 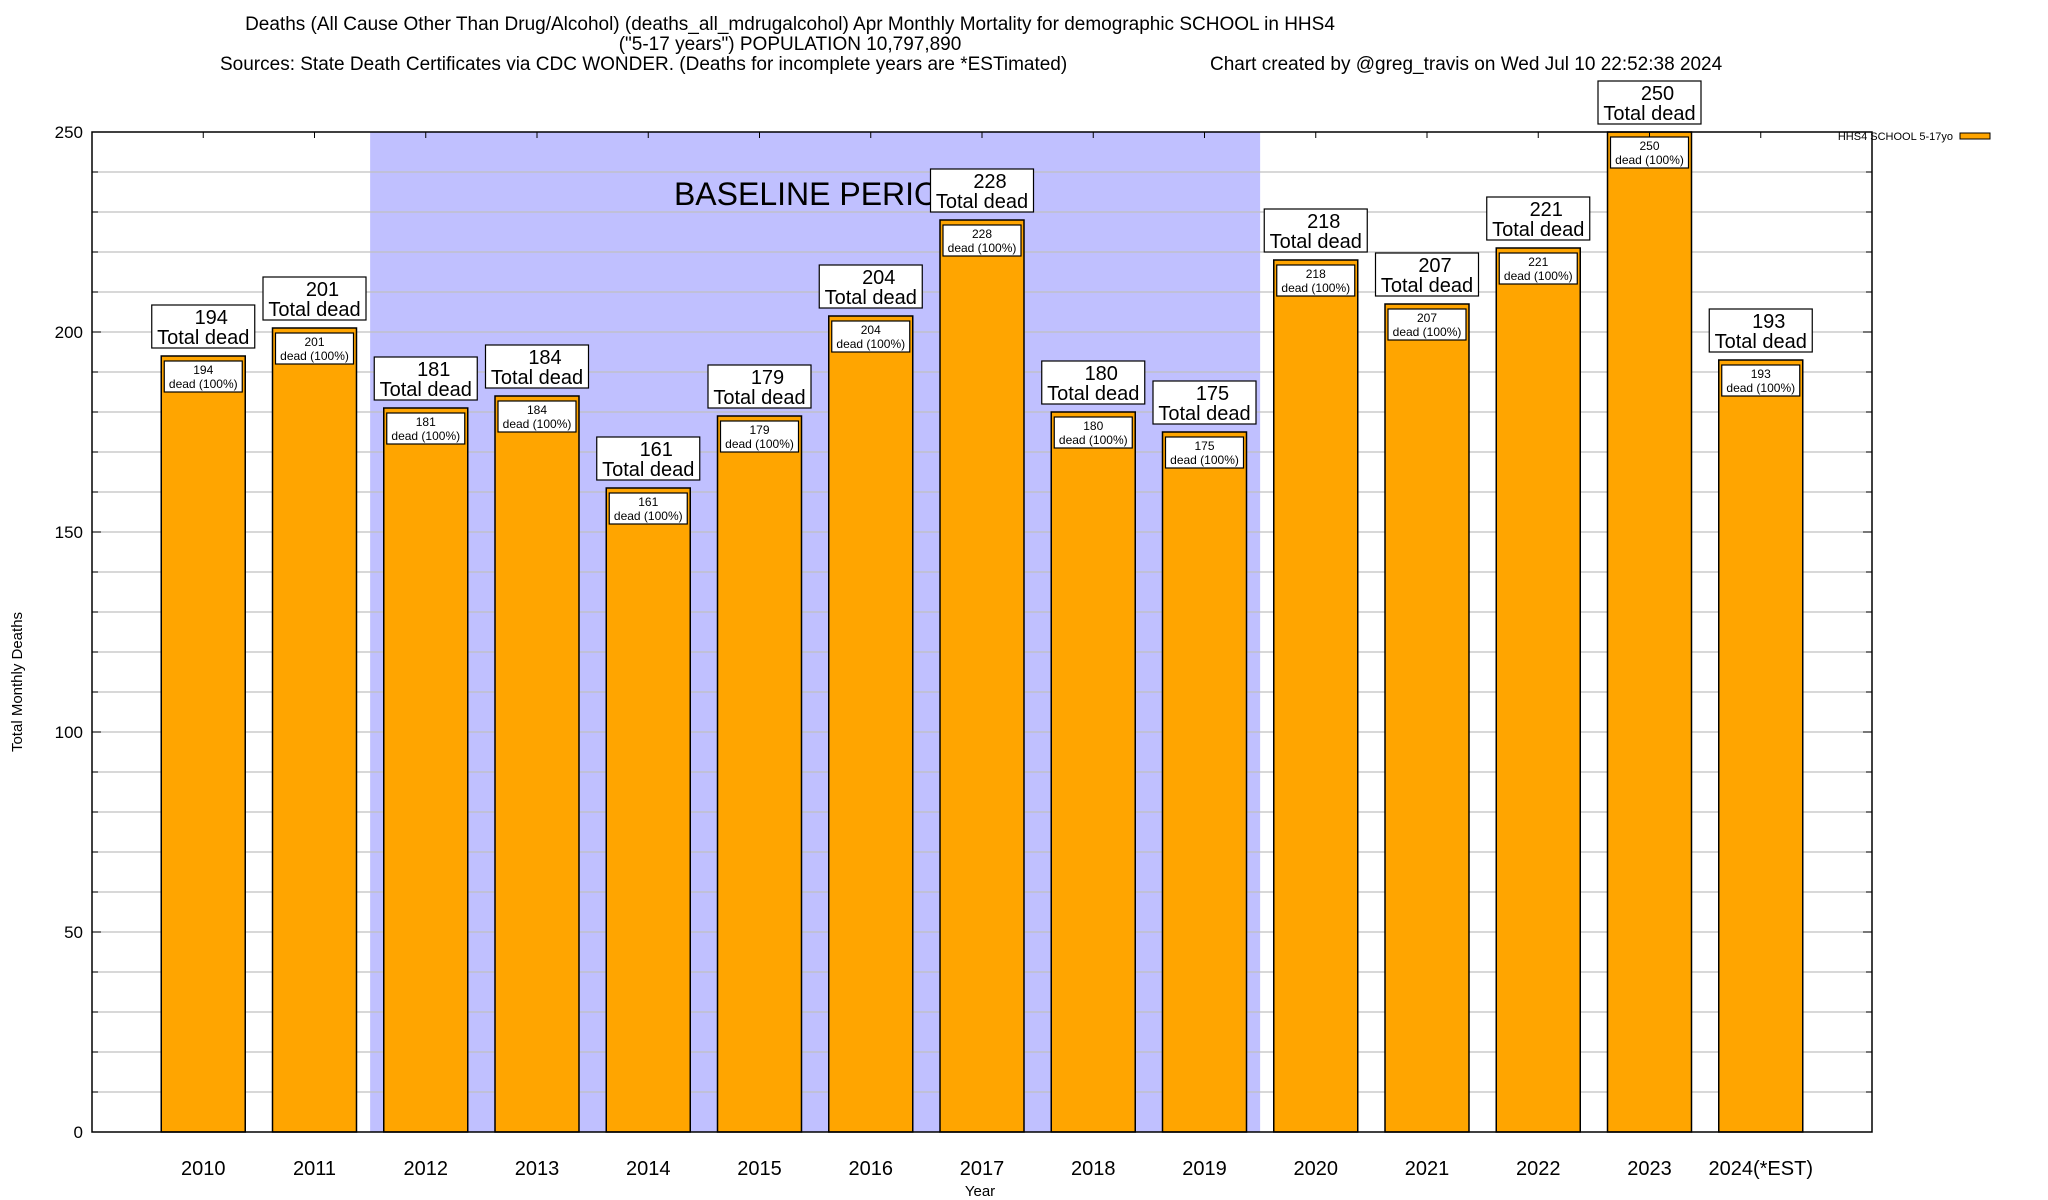 What do you see at coordinates (790, 44) in the screenshot?
I see `chart-title-line-2: ("5-17 years") POPULATION 10,797,890` at bounding box center [790, 44].